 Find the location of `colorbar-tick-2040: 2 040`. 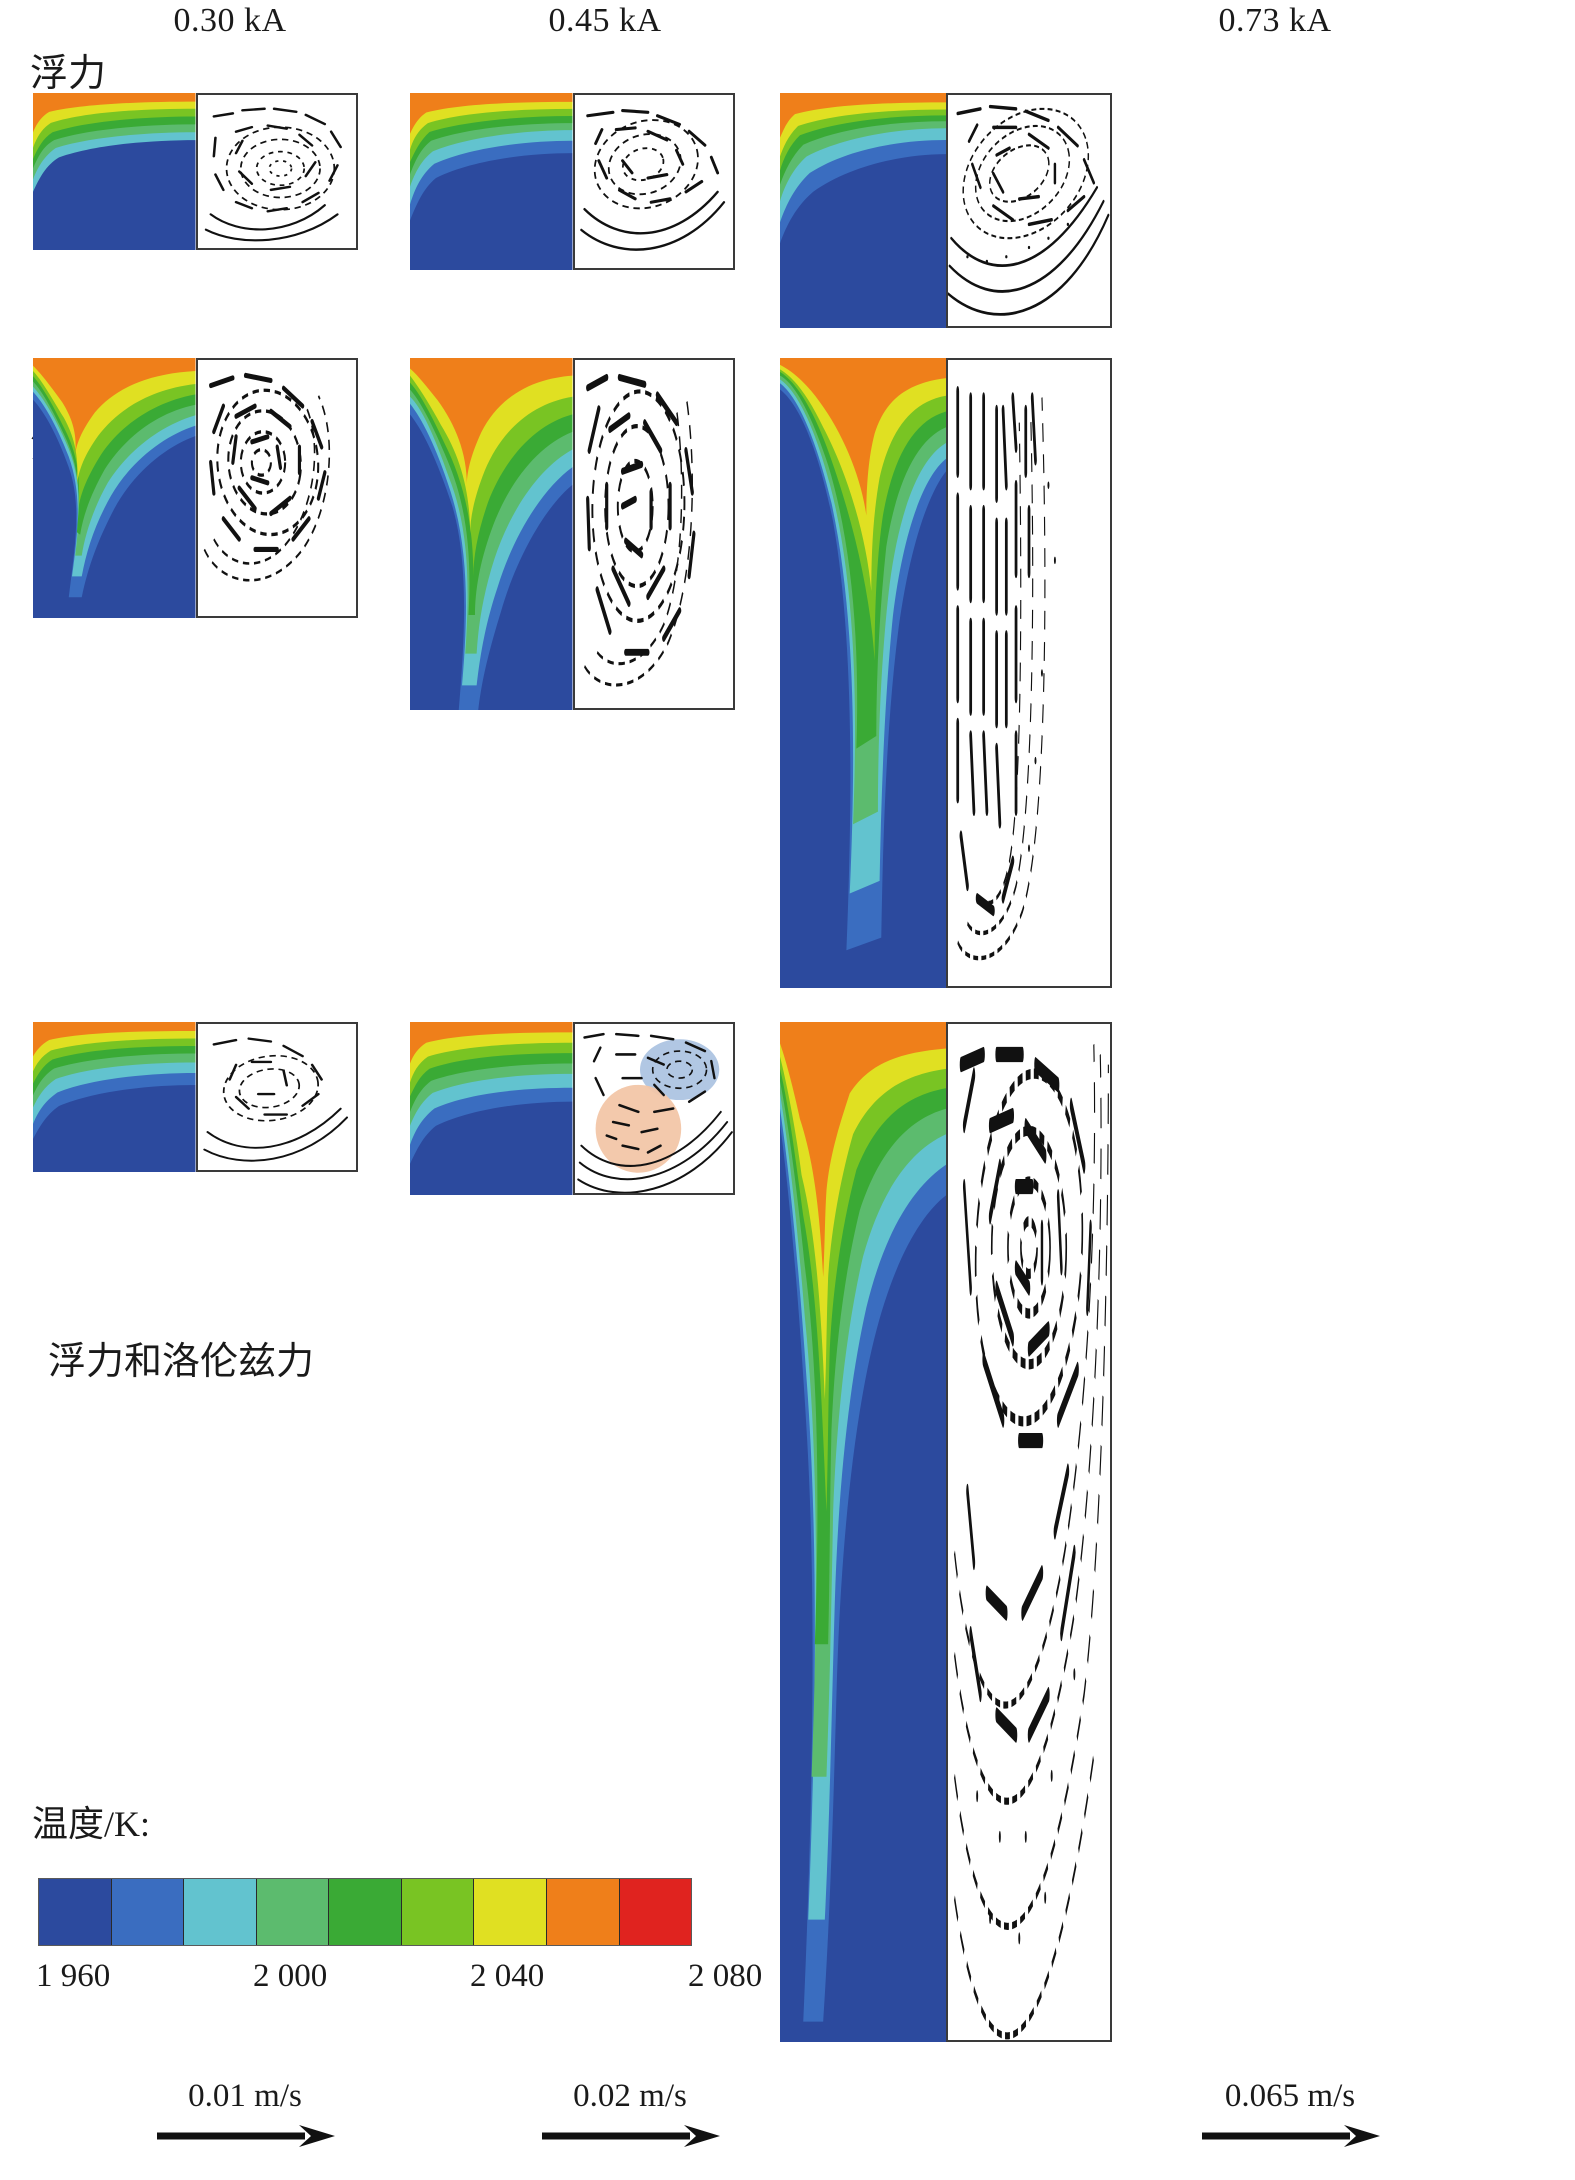

colorbar-tick-2040: 2 040 is located at coordinates (507, 1976).